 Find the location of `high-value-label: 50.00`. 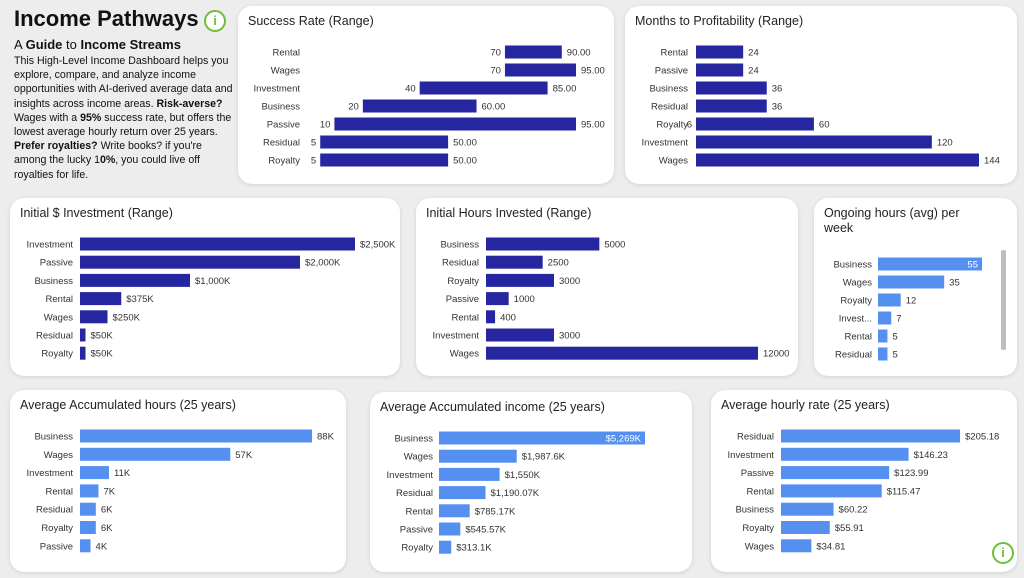

high-value-label: 50.00 is located at coordinates (465, 161).